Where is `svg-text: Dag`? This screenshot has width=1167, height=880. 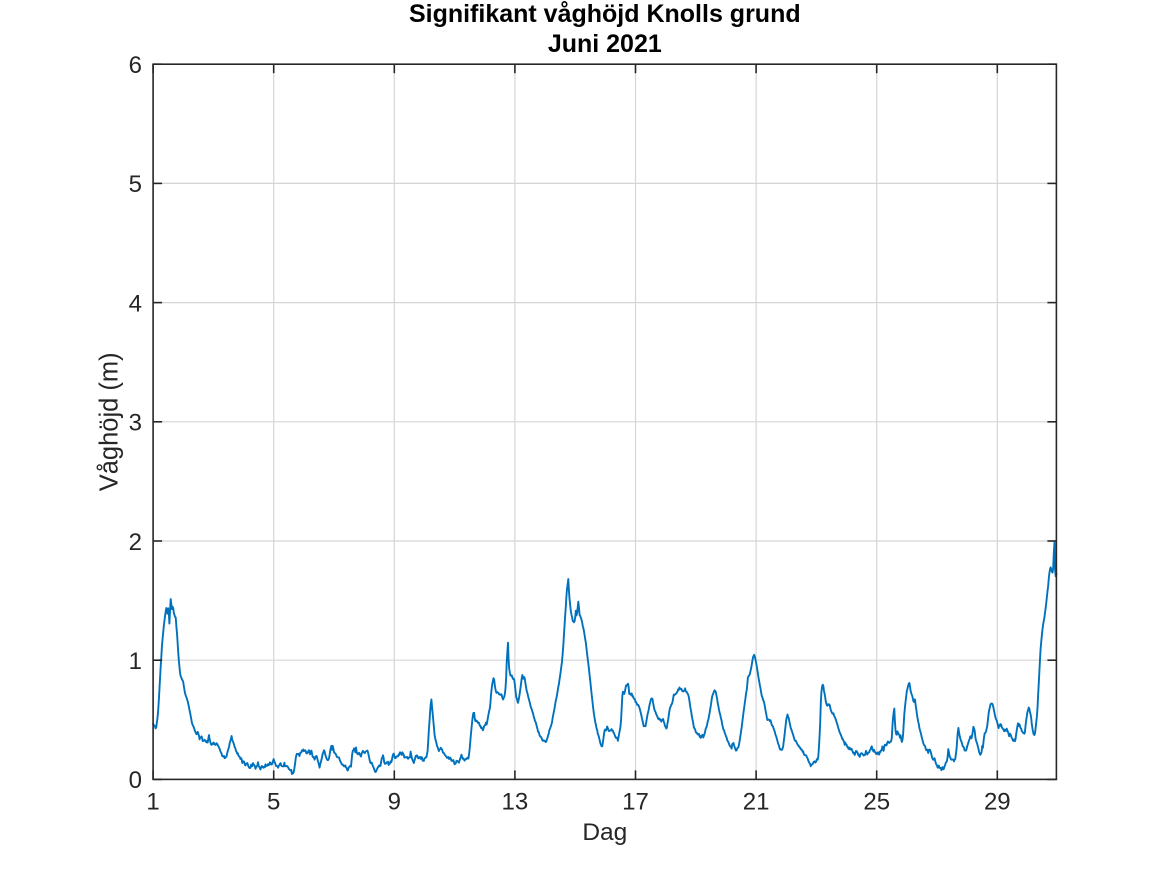 svg-text: Dag is located at coordinates (604, 832).